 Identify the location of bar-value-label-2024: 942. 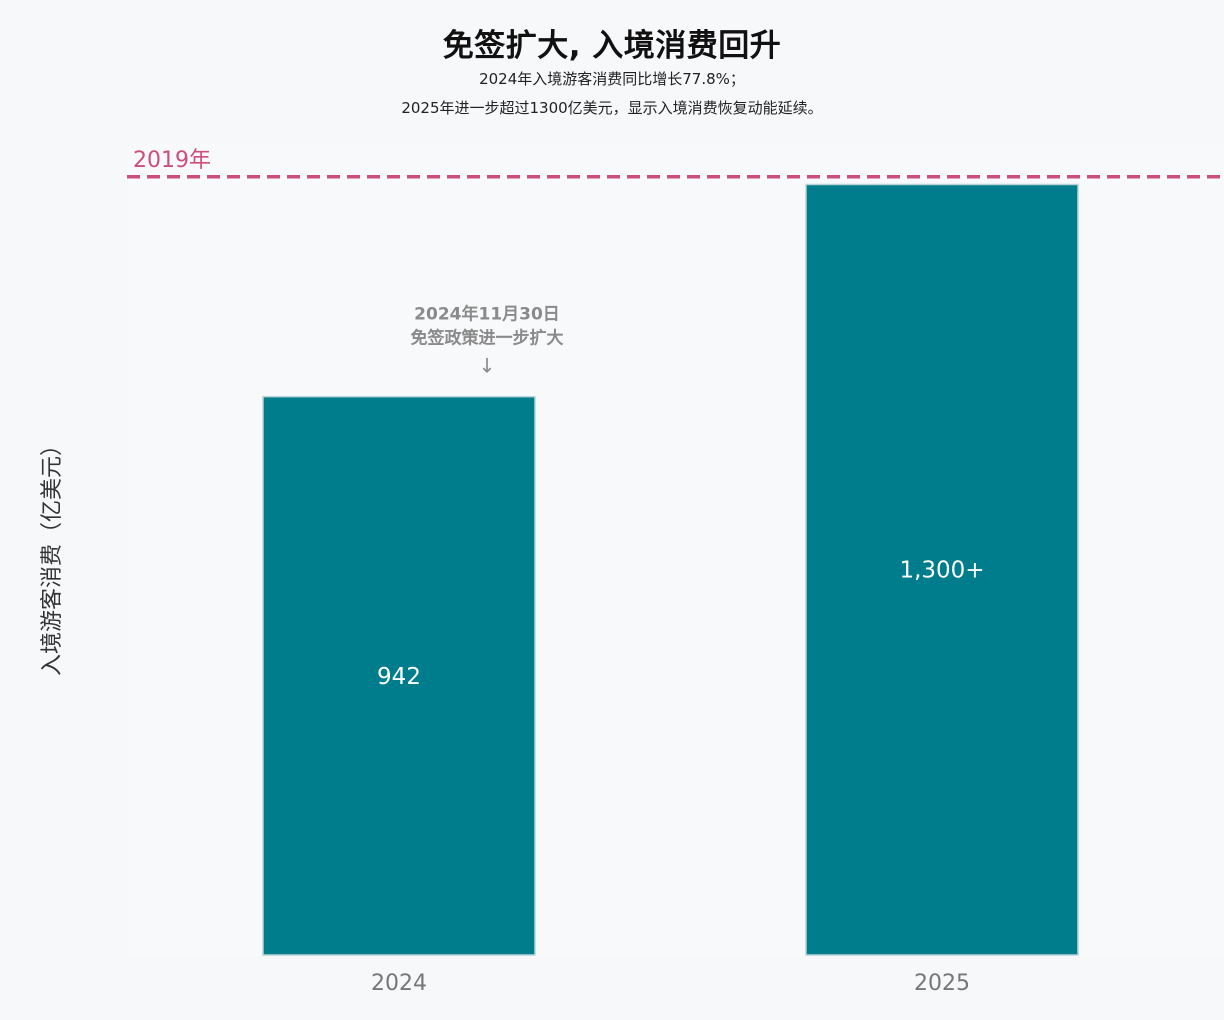
(399, 677).